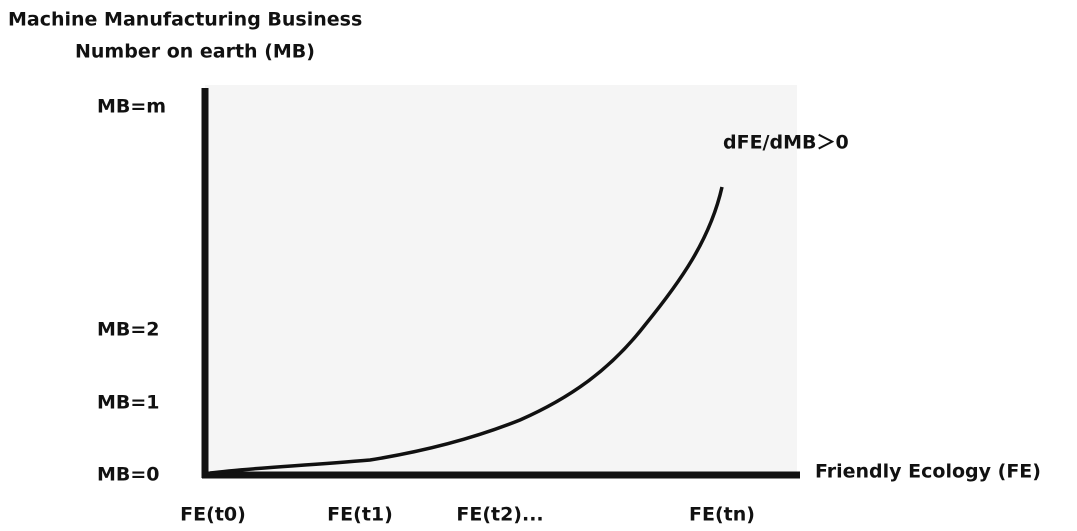 The width and height of the screenshot is (1077, 531). What do you see at coordinates (195, 52) in the screenshot?
I see `y-axis-title: Number on earth (MB)` at bounding box center [195, 52].